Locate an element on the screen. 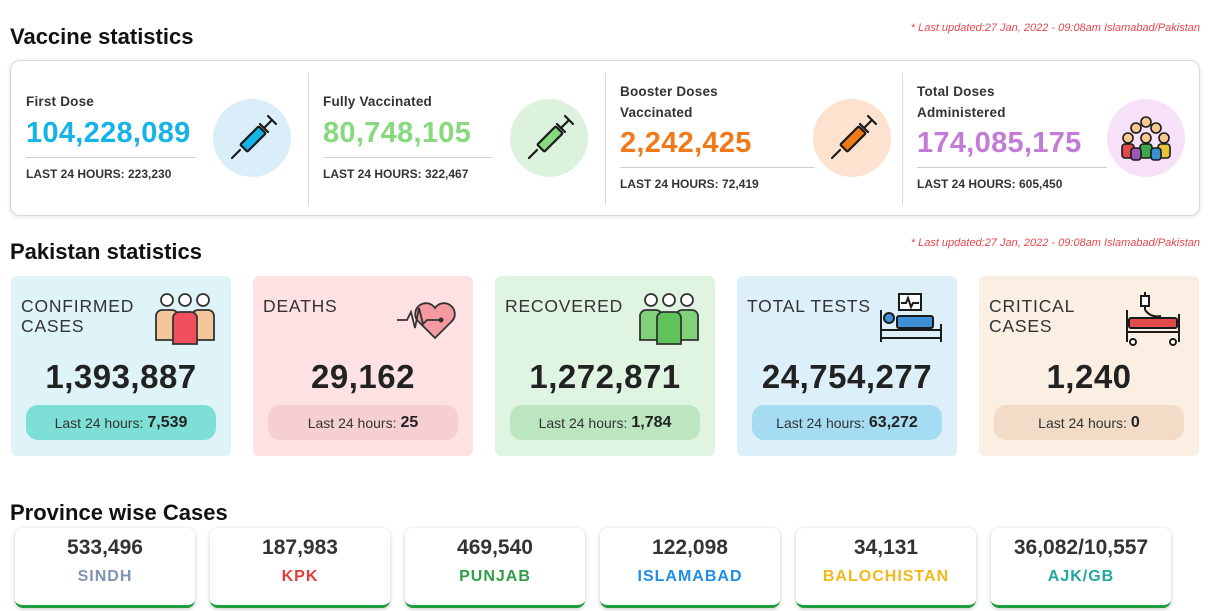 The width and height of the screenshot is (1212, 611). vaccine-value: 80,748,105 is located at coordinates (397, 133).